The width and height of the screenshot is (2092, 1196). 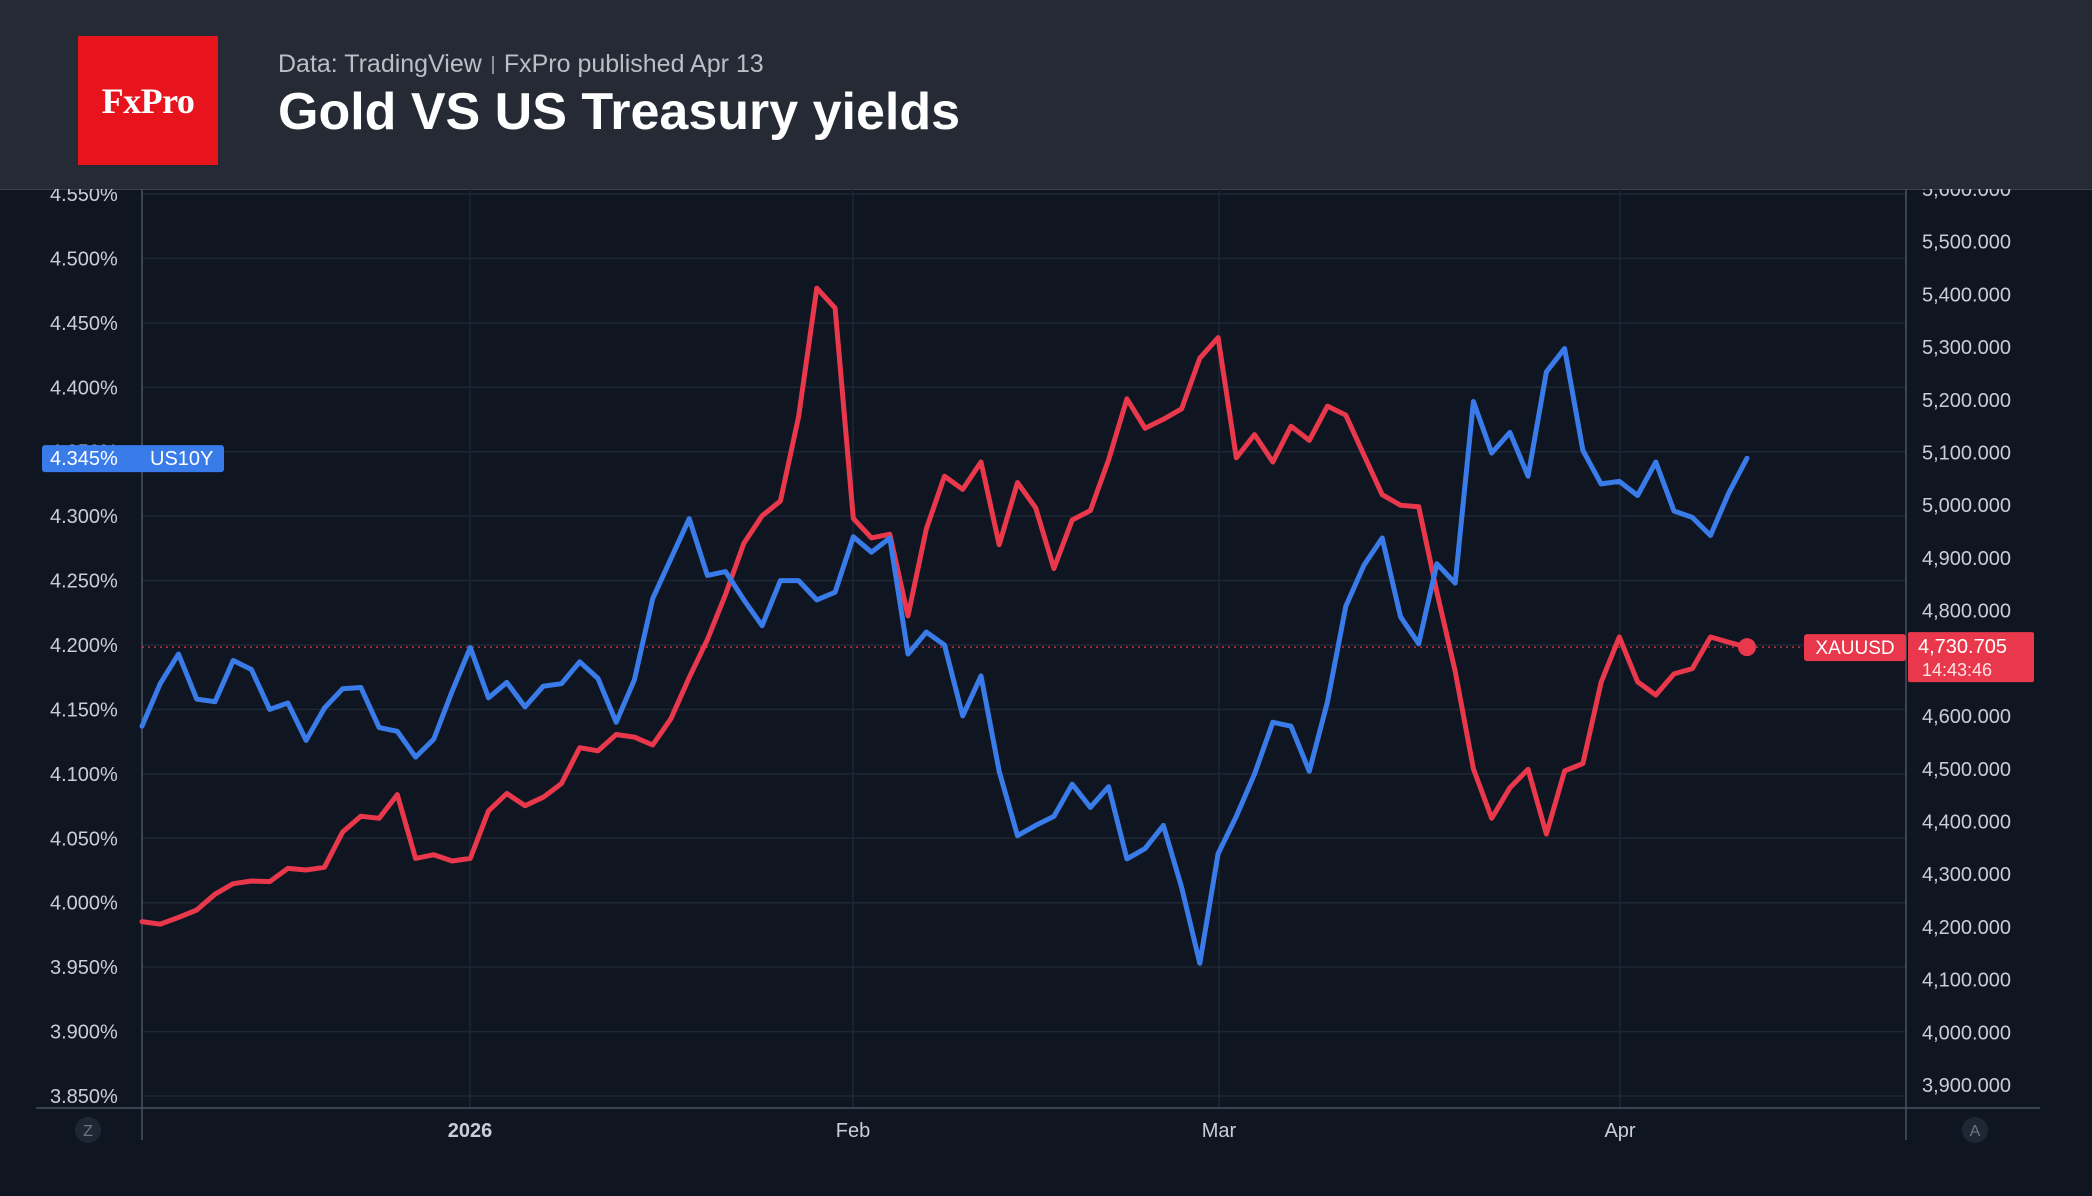 I want to click on left-tick-label: 4.050%, so click(x=84, y=839).